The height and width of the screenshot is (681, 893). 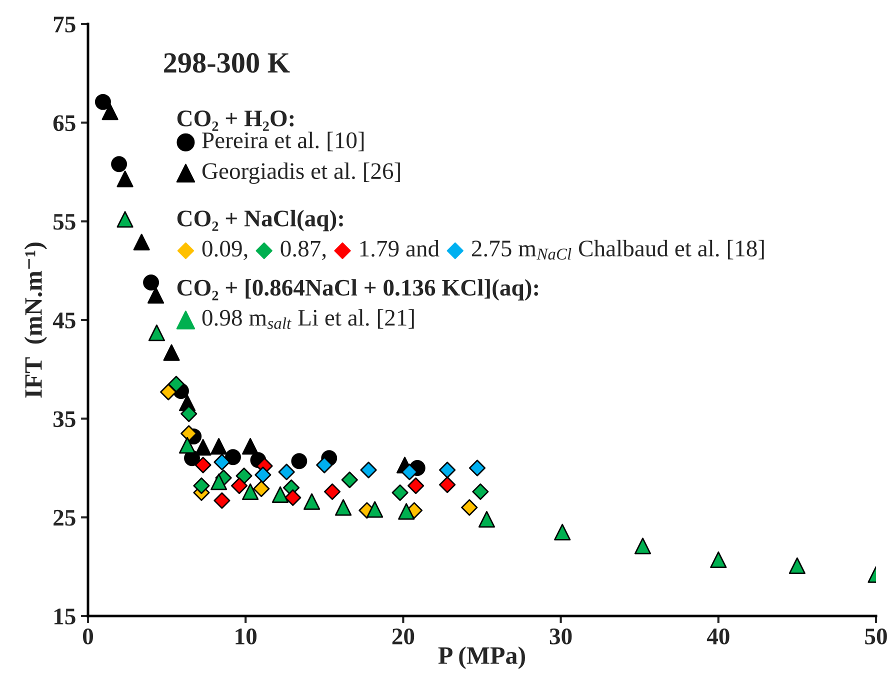 What do you see at coordinates (403, 636) in the screenshot?
I see `x-tick-label: 20` at bounding box center [403, 636].